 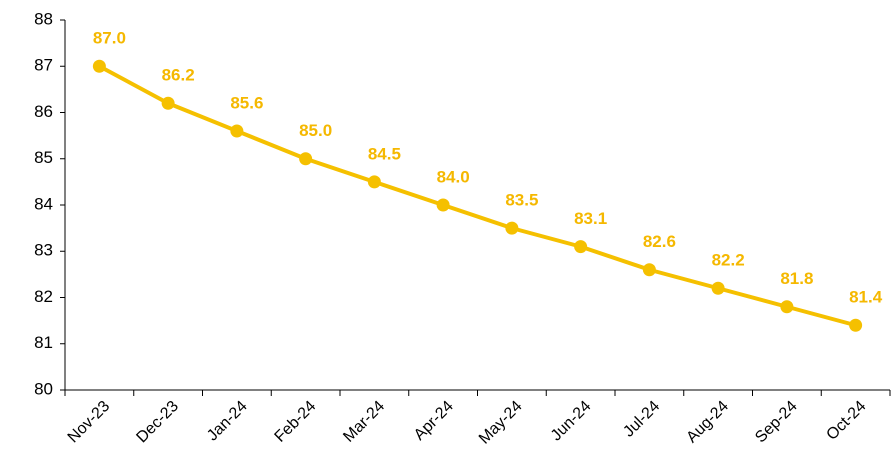 I want to click on x-tick-label: May-24, so click(x=501, y=423).